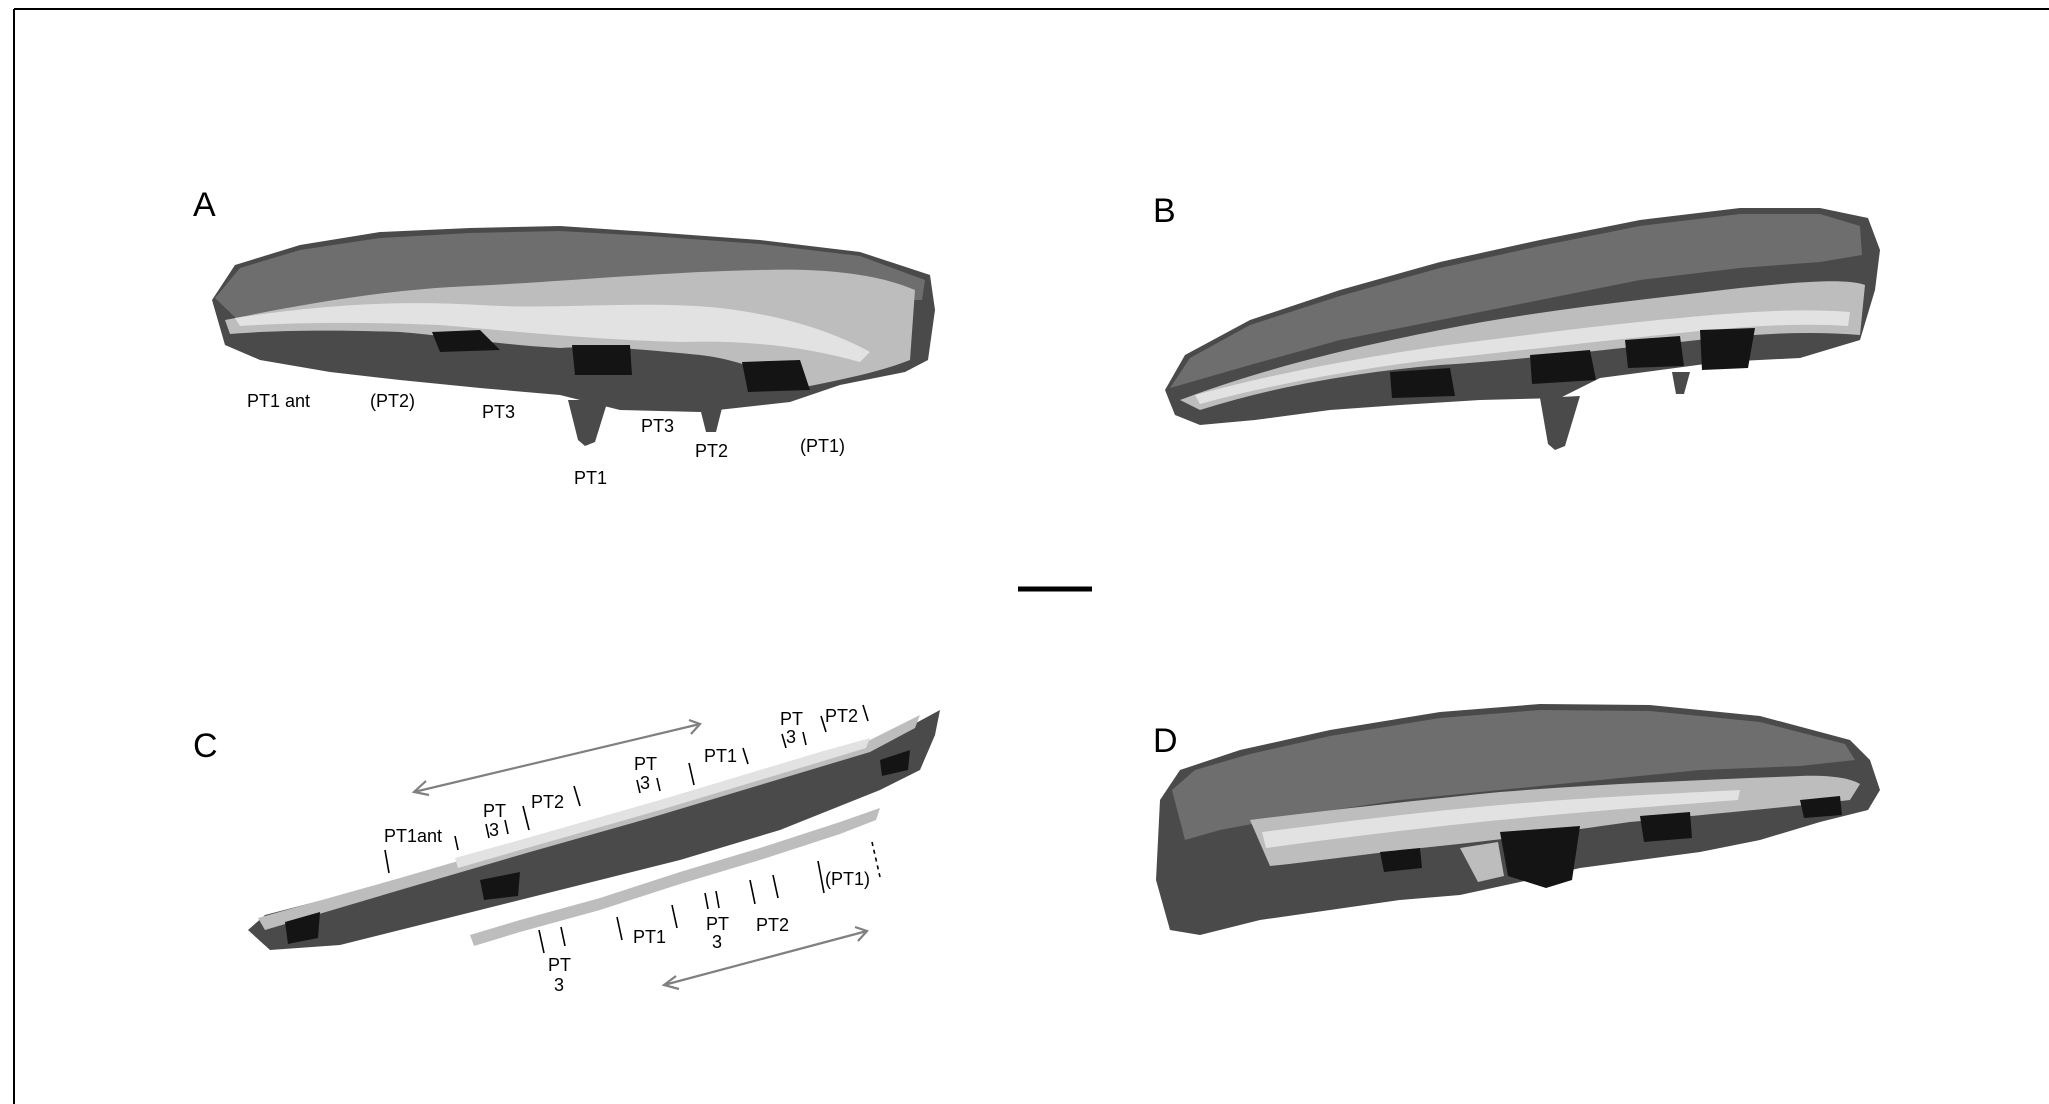 This screenshot has height=1104, width=2049. Describe the element at coordinates (717, 942) in the screenshot. I see `panel-c-label-pt3-e-bottom: 3` at that location.